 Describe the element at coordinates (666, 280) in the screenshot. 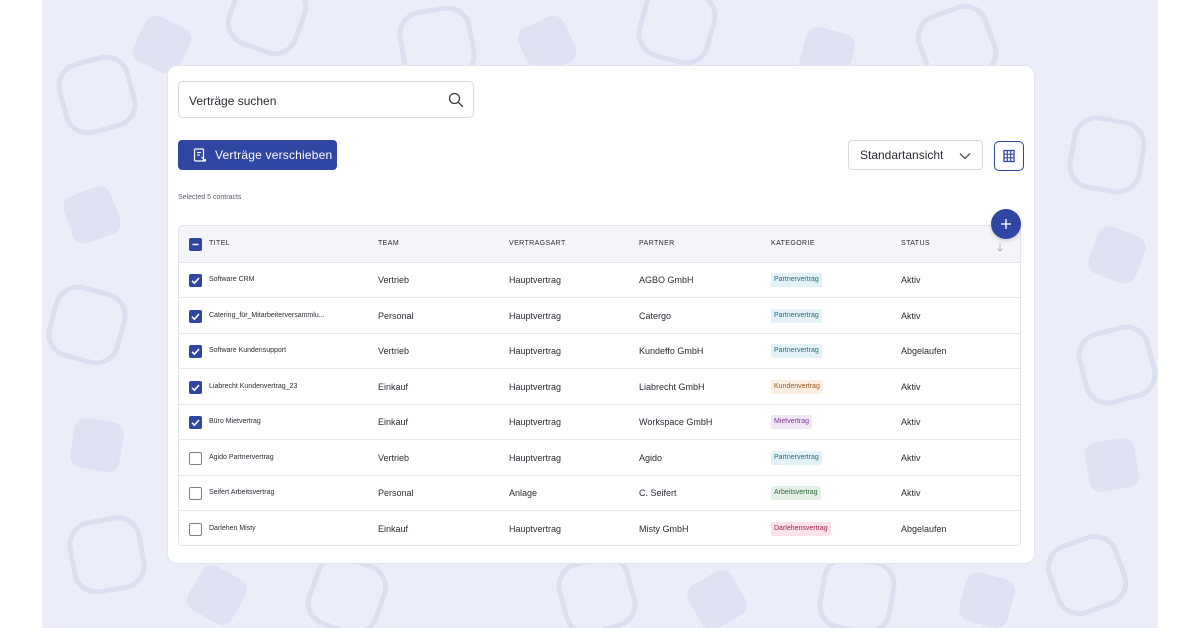

I see `cell-partner: AGBO GmbH` at that location.